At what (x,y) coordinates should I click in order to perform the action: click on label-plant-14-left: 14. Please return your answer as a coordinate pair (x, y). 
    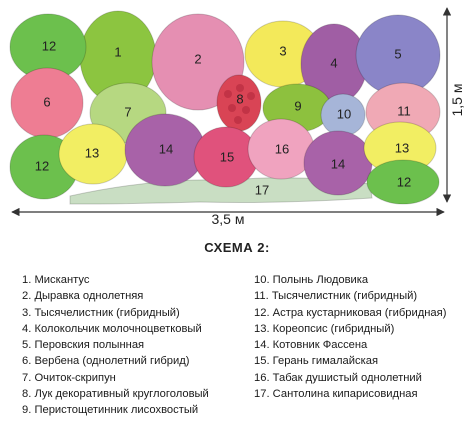
    Looking at the image, I should click on (166, 148).